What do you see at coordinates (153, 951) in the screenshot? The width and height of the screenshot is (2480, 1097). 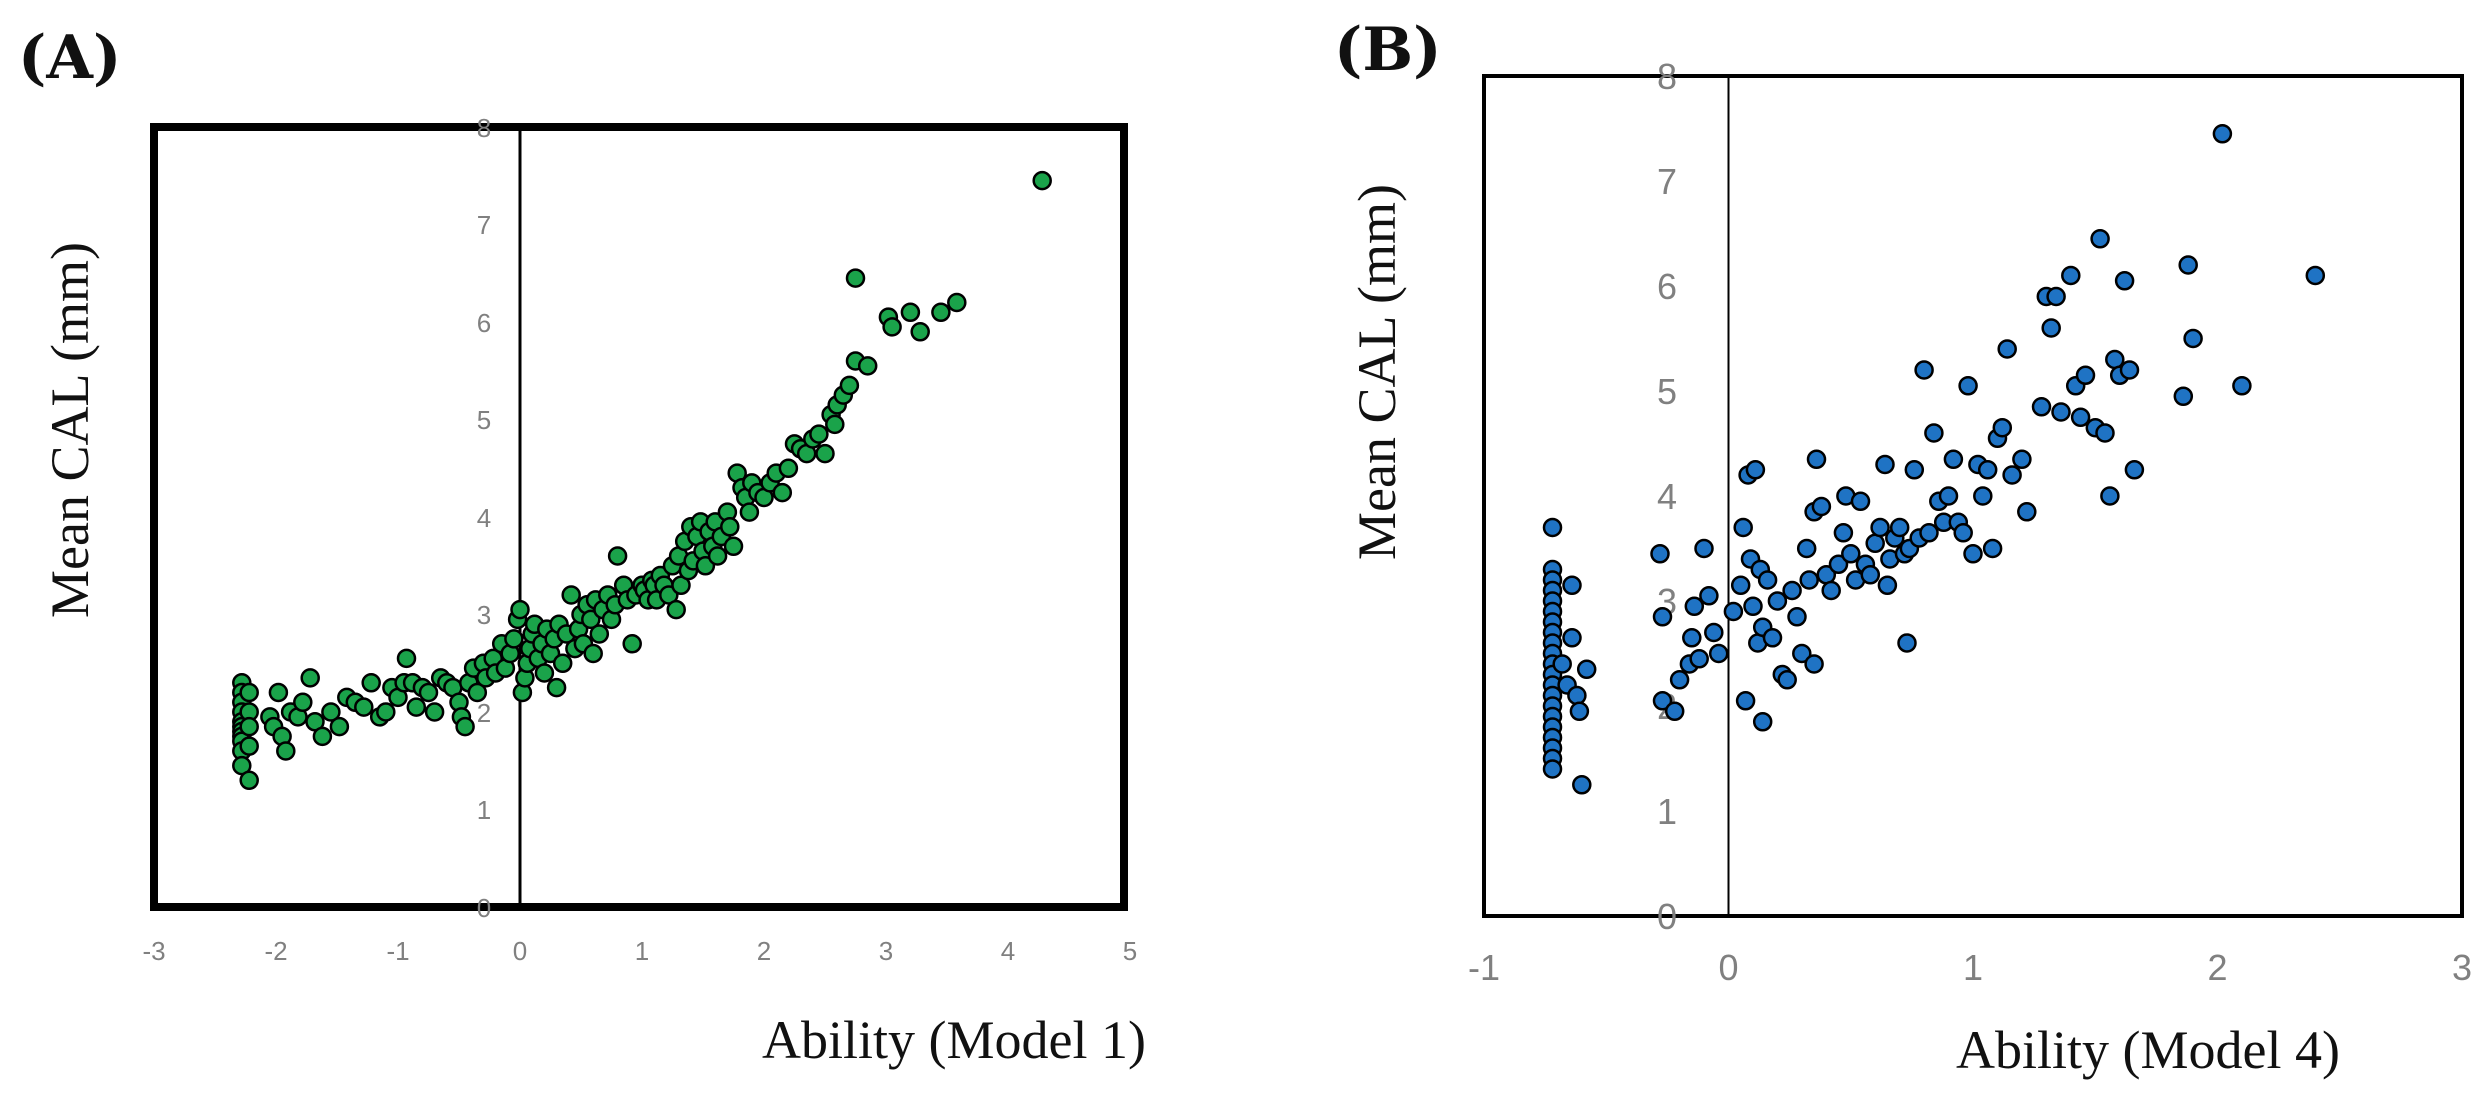 I see `panel-a-x-tick-label: -3` at bounding box center [153, 951].